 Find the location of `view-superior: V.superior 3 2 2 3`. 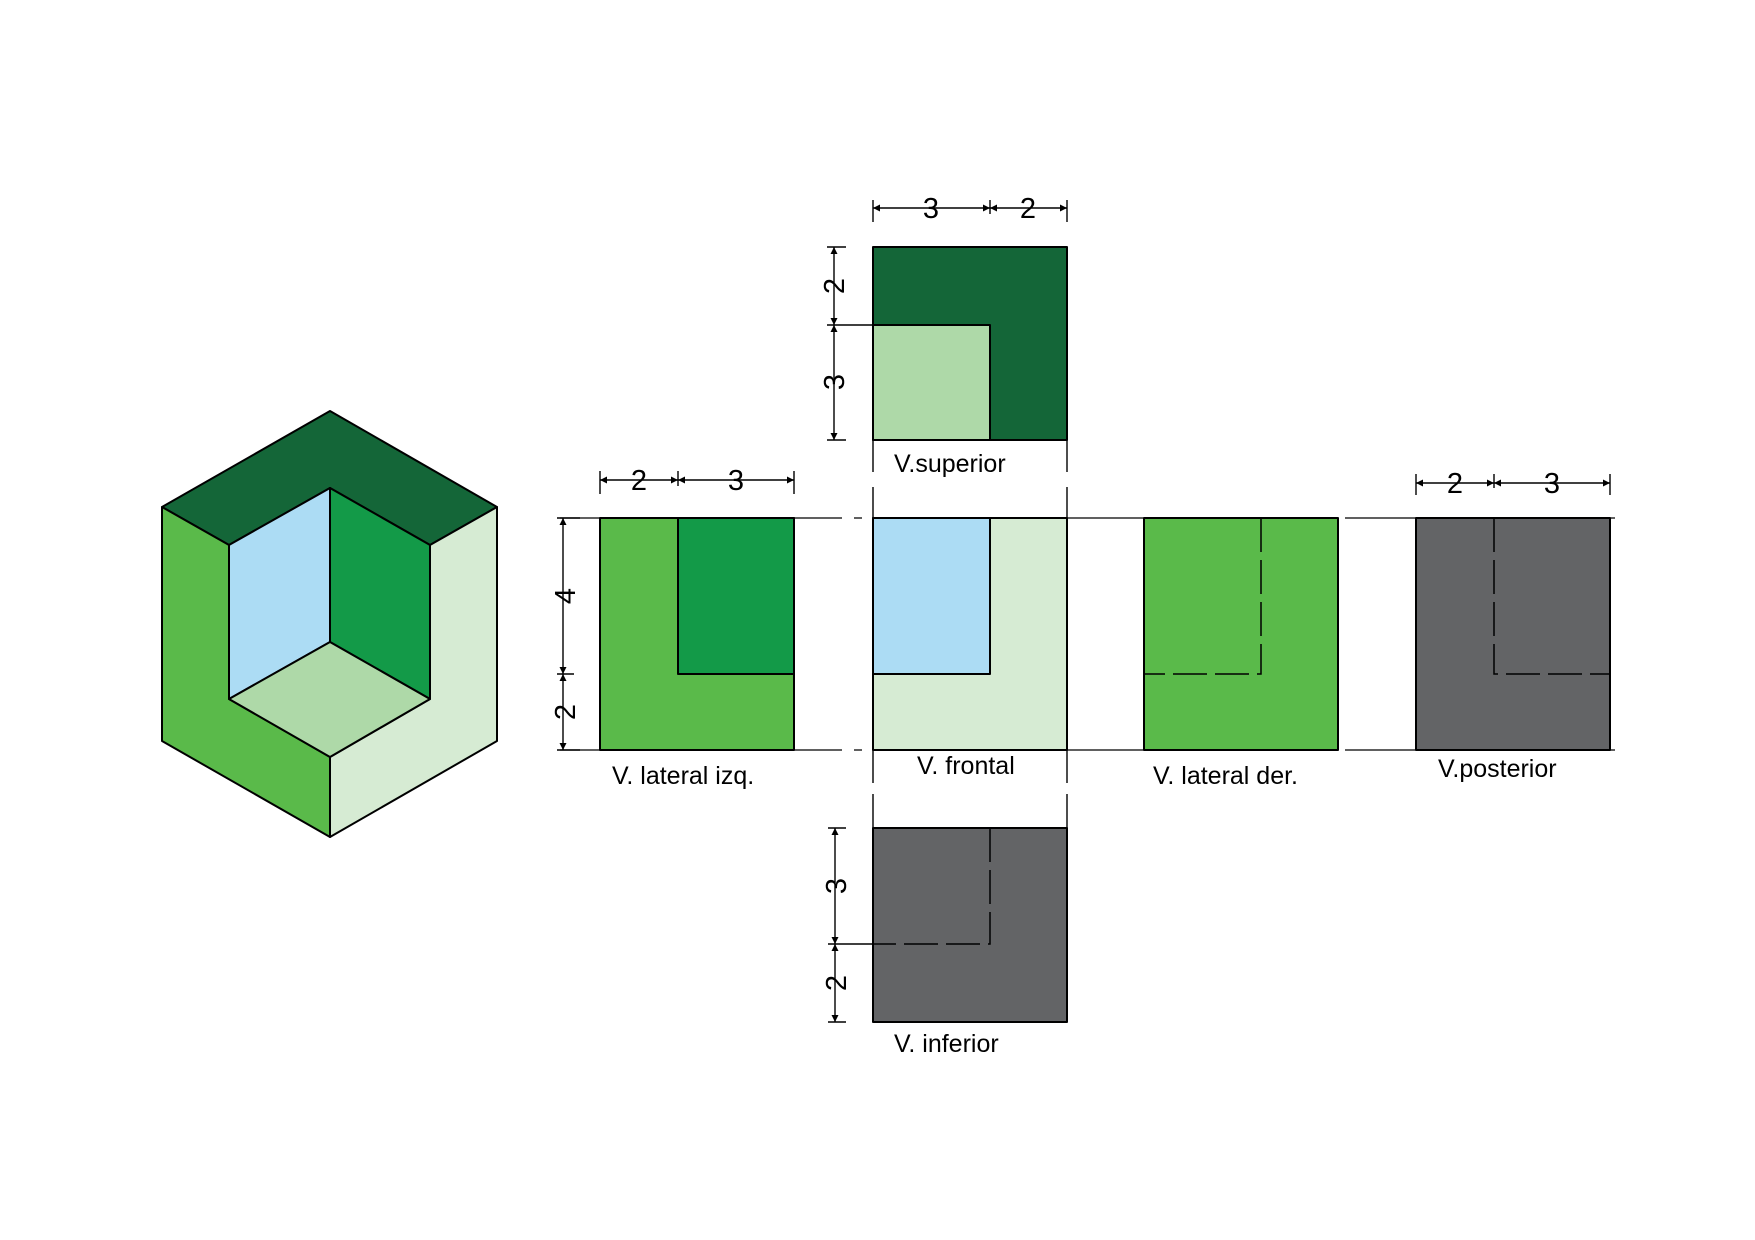

view-superior: V.superior 3 2 2 3 is located at coordinates (943, 335).